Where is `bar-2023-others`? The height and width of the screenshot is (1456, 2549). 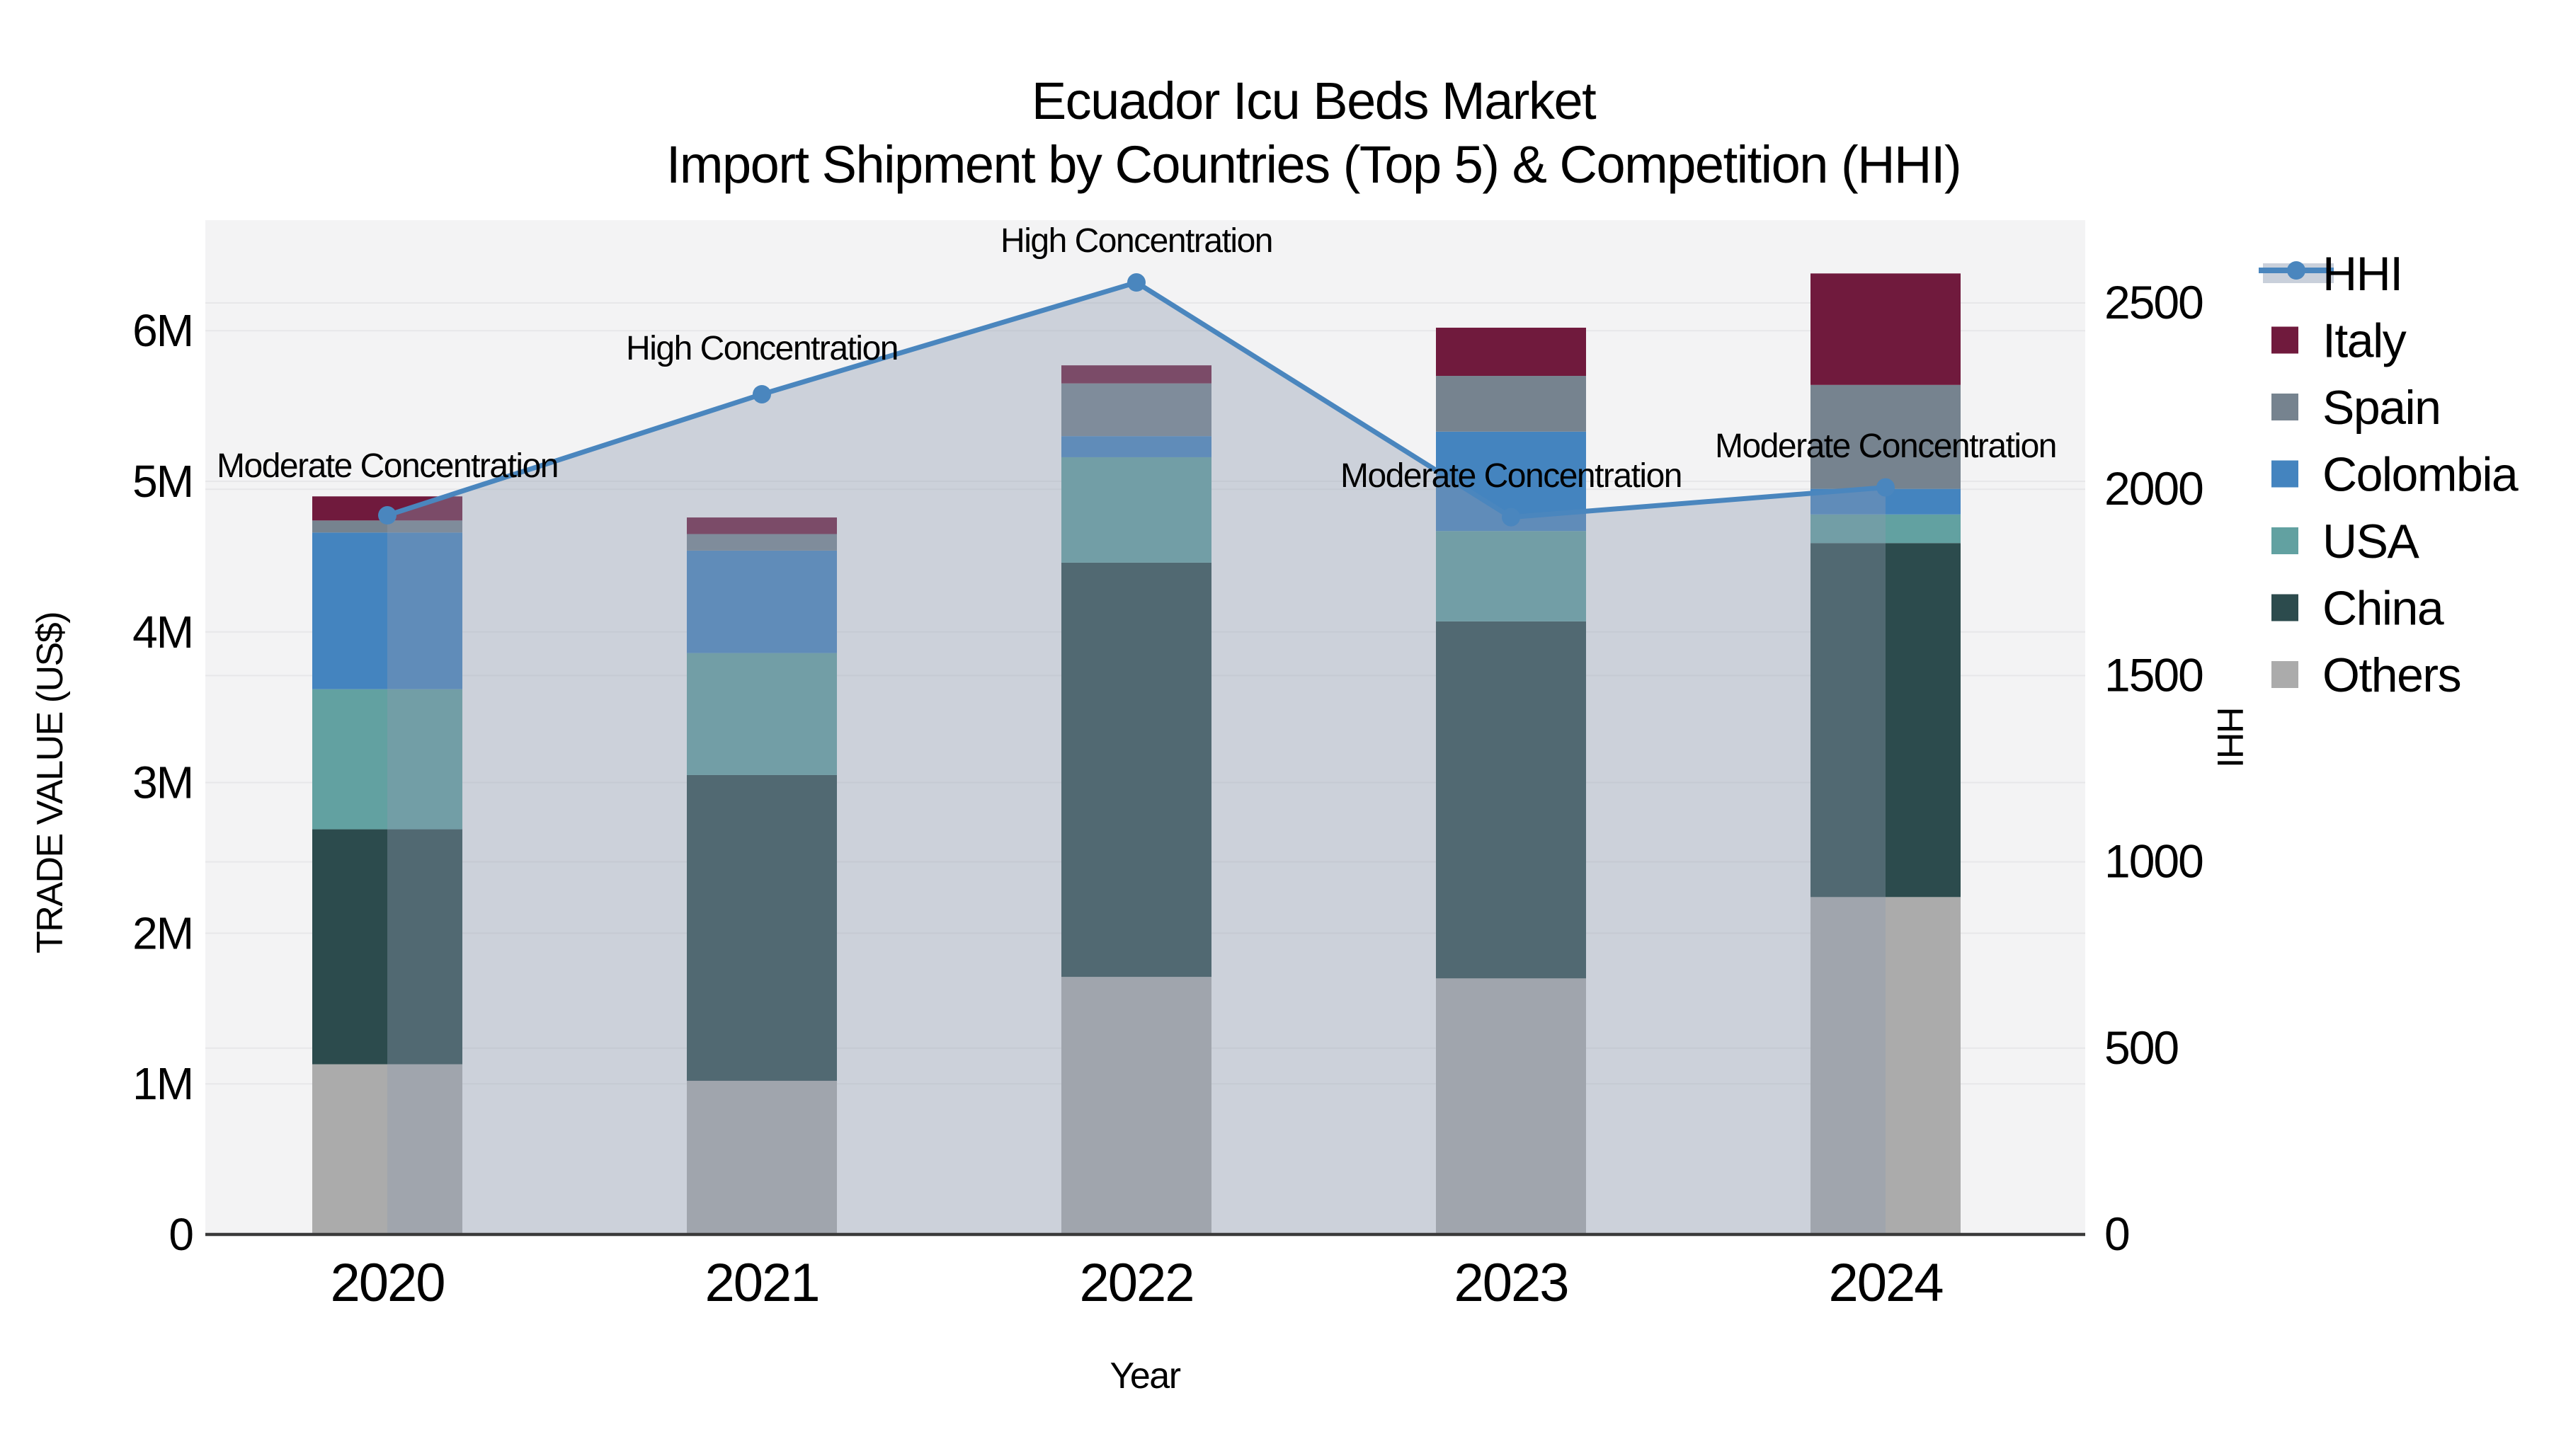
bar-2023-others is located at coordinates (1511, 1106).